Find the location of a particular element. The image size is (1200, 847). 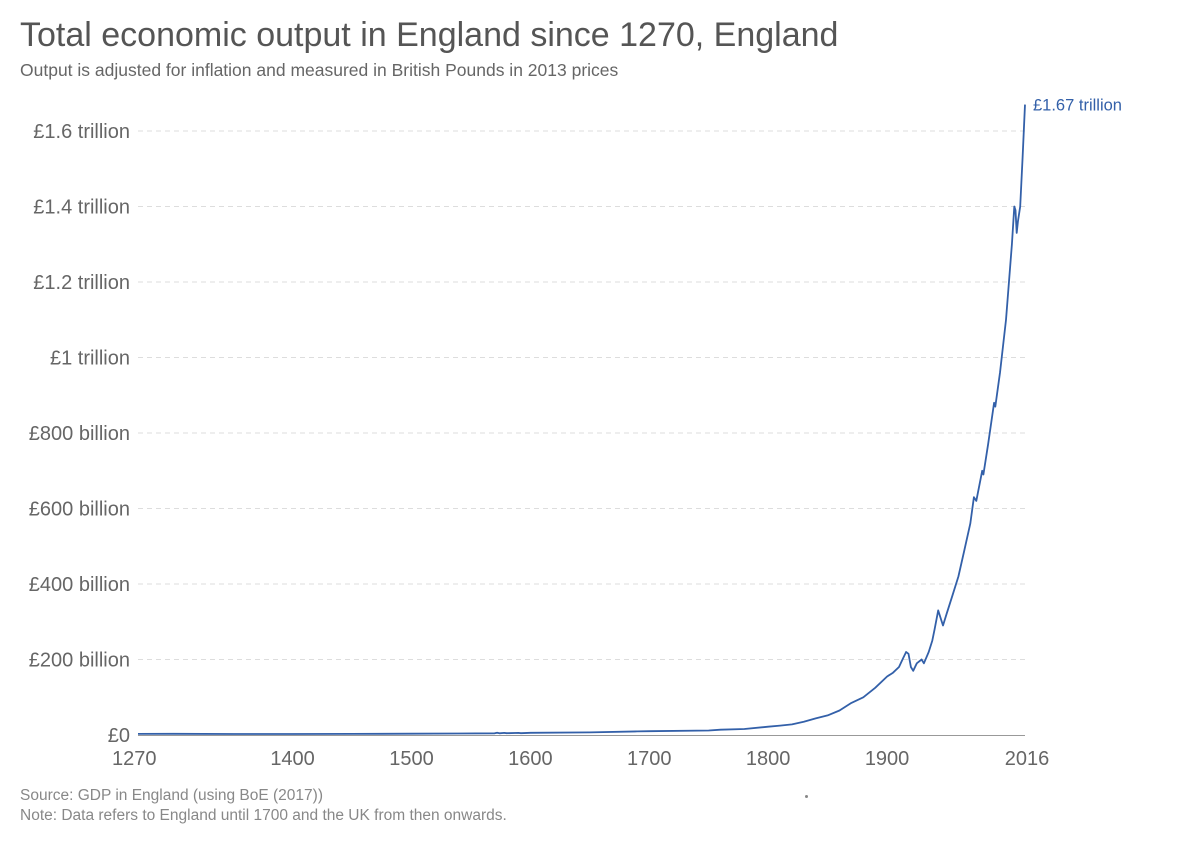

y-tick-label: £0 is located at coordinates (119, 736).